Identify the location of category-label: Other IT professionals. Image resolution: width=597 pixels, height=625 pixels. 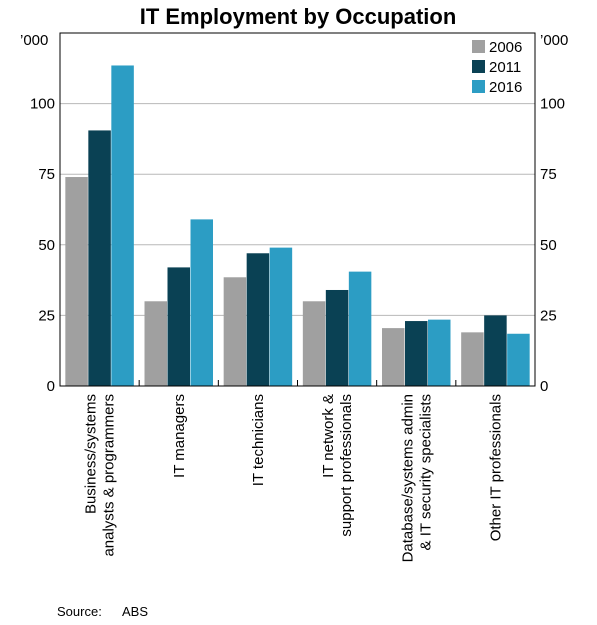
(495, 467).